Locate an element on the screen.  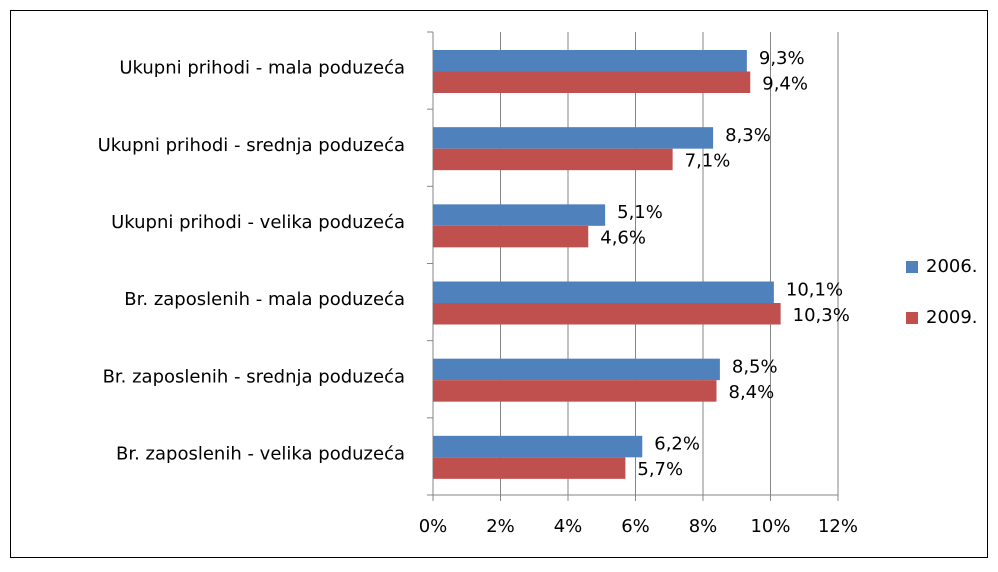
y-tick-label: Br. zaposlenih - velika poduzeća is located at coordinates (260, 453).